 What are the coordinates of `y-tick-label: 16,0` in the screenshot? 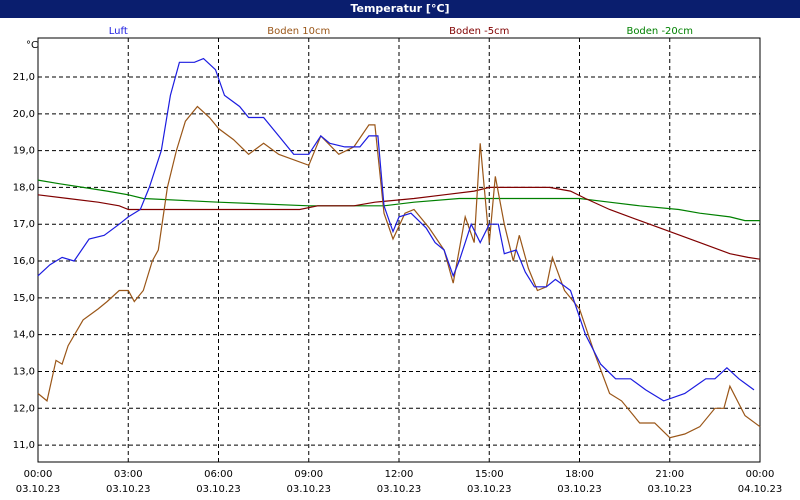 It's located at (24, 261).